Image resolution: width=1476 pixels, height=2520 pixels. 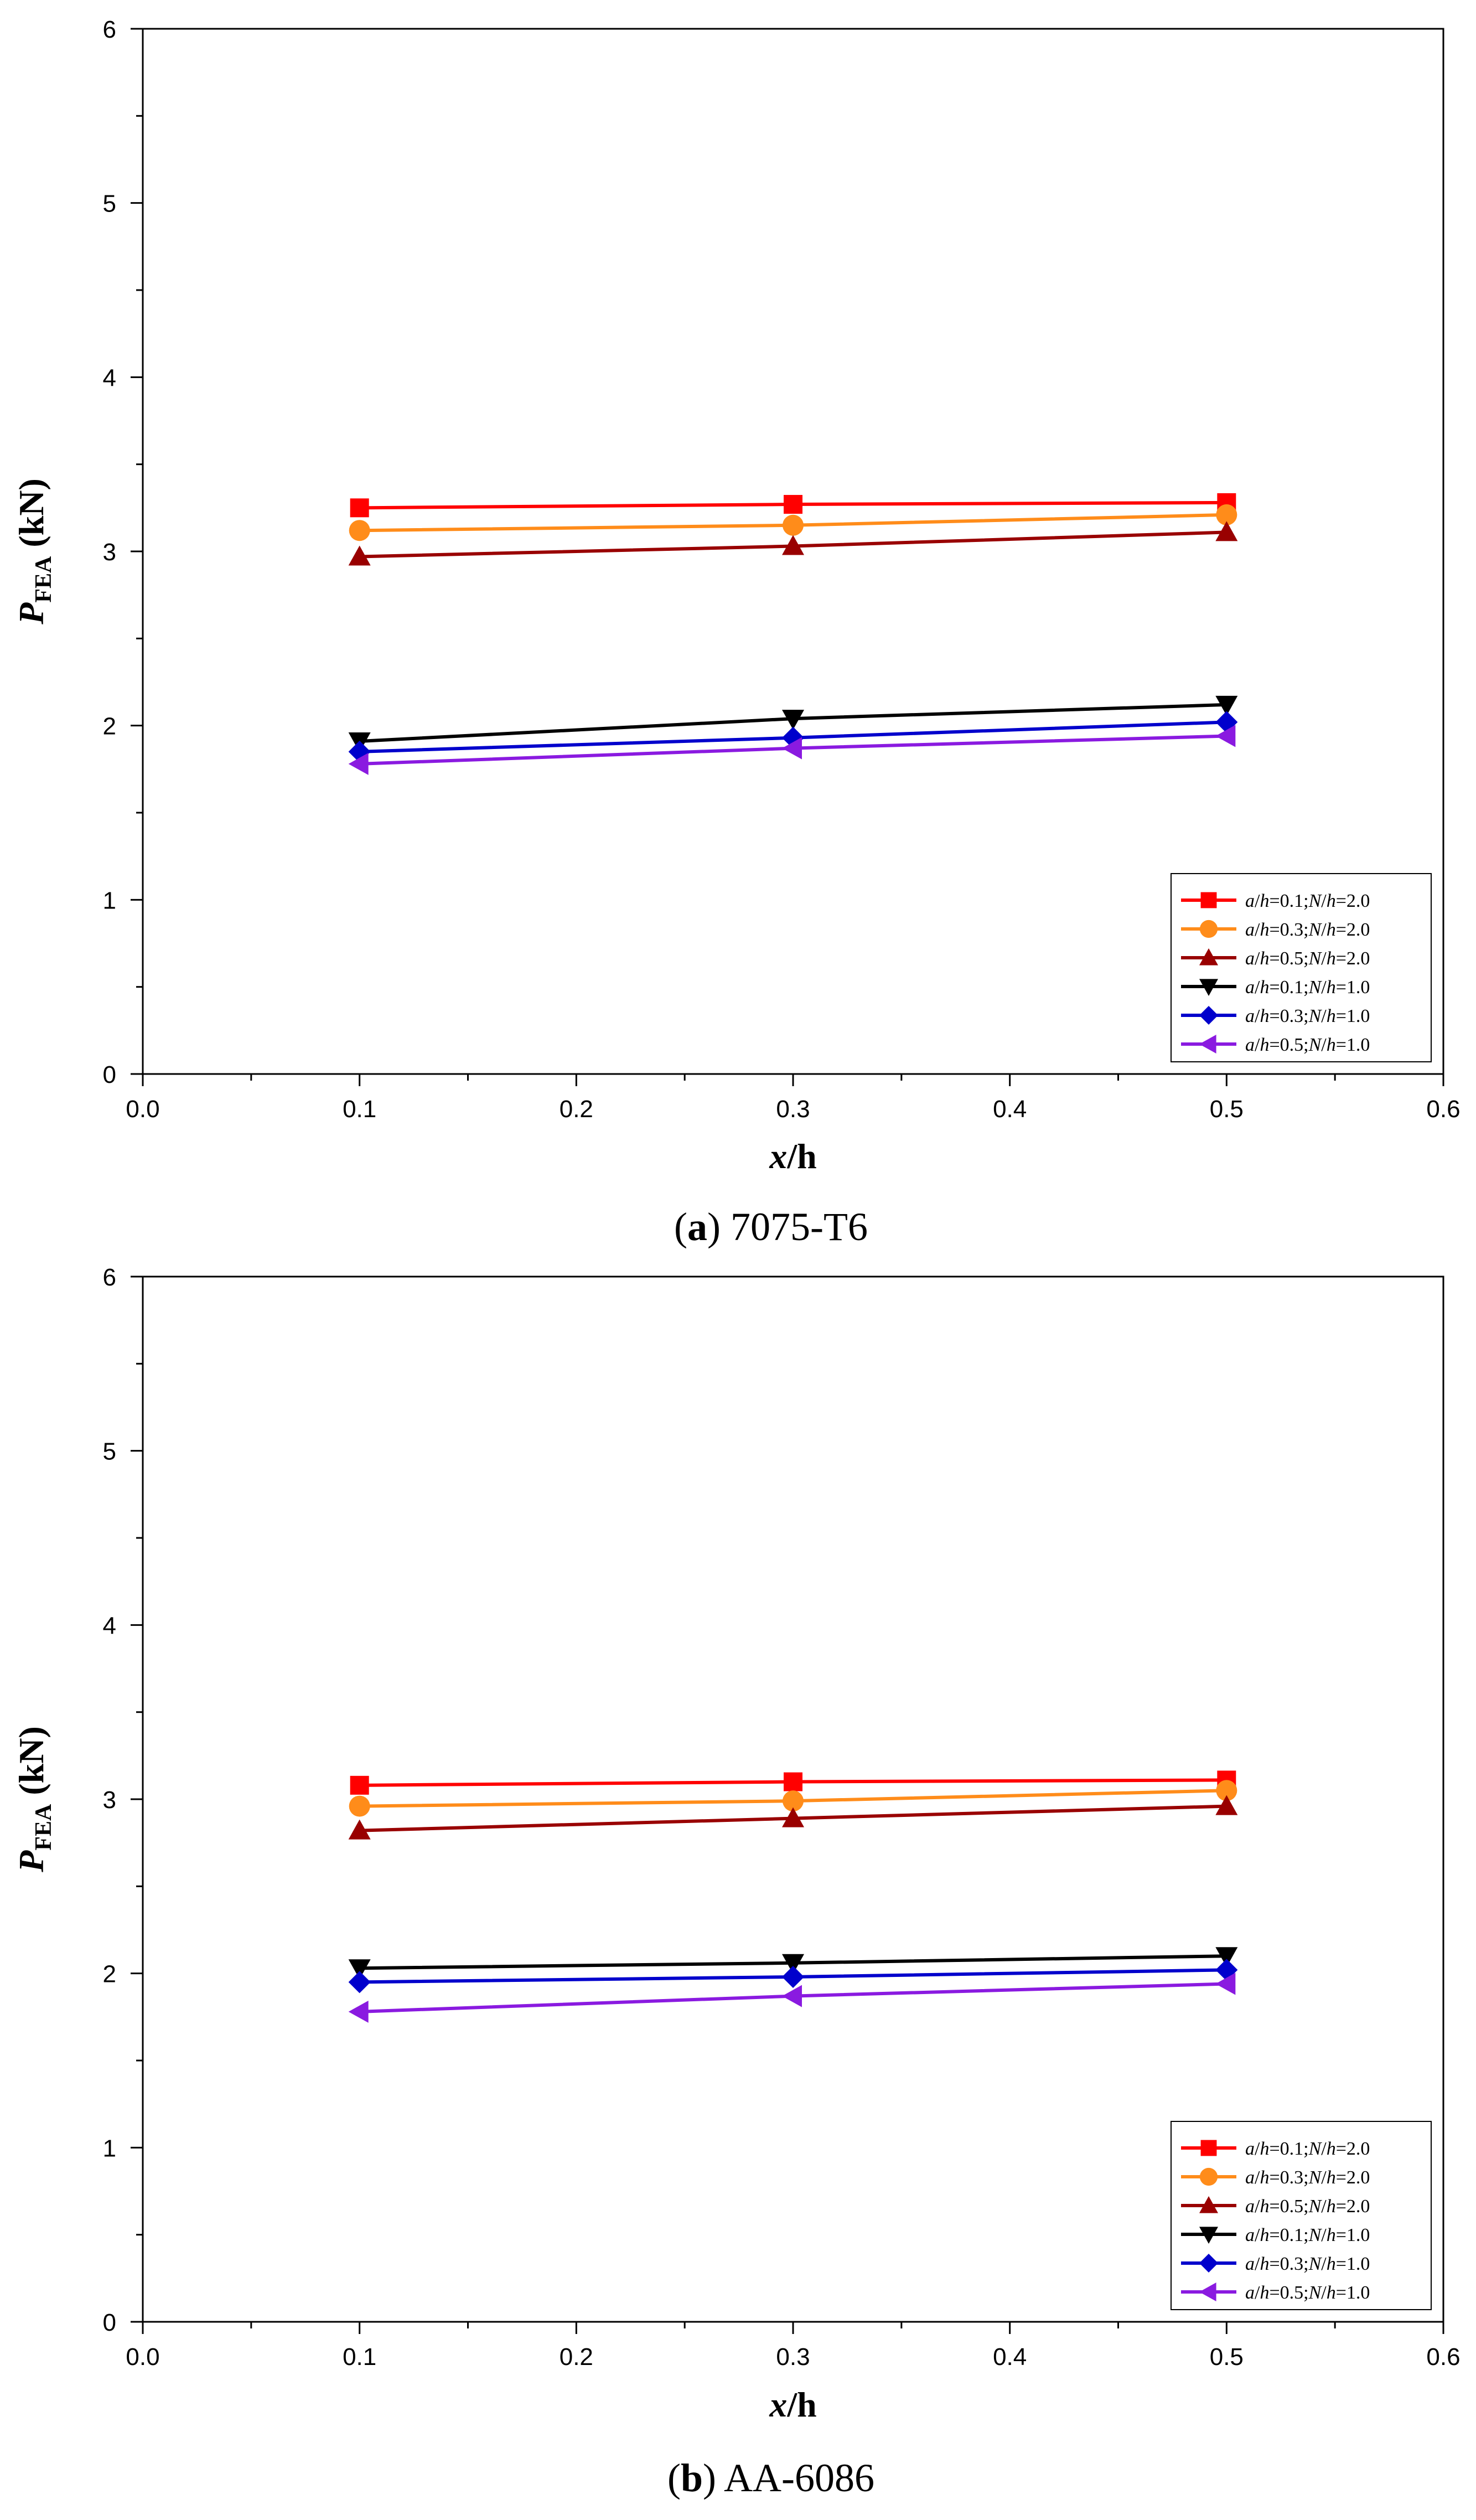 I want to click on legend-item: a/h=0.3;N/h=1.0, so click(x=1275, y=2264).